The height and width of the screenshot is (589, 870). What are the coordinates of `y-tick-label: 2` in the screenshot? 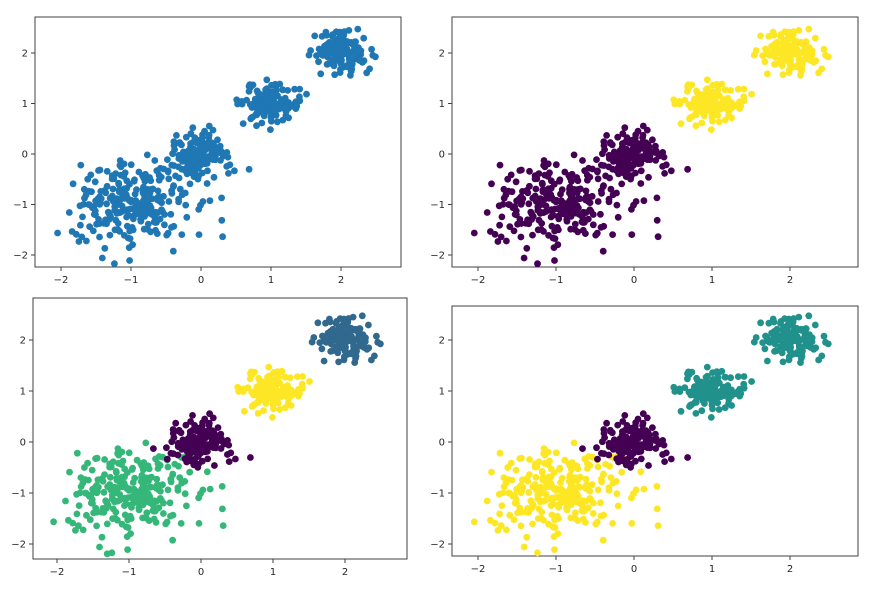 It's located at (23, 341).